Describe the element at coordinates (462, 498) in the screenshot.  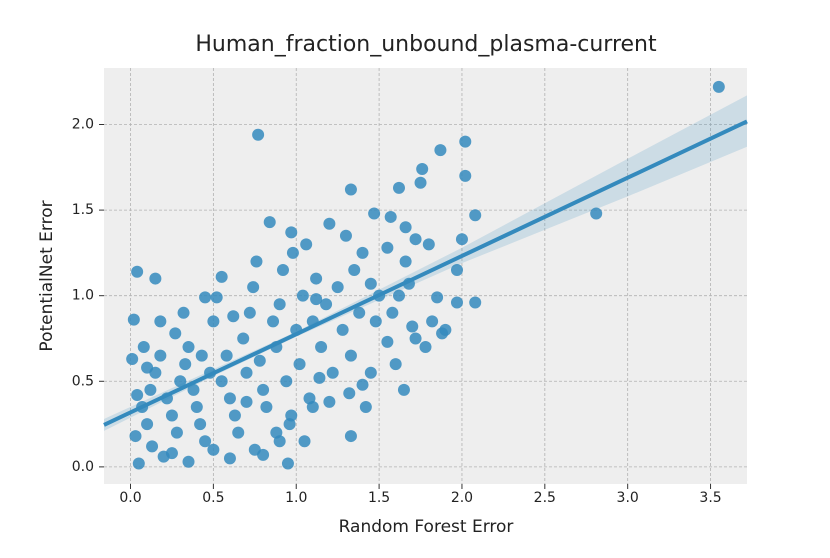
I see `x-tick-label: 2.0` at that location.